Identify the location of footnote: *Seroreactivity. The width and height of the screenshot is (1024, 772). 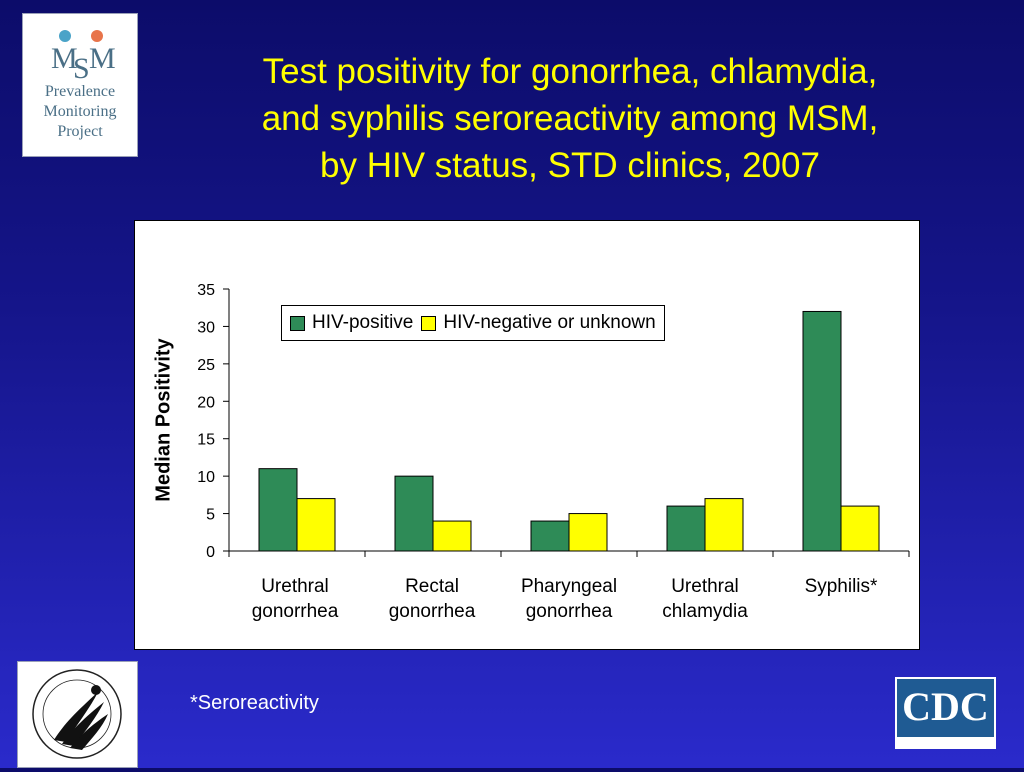
(254, 703).